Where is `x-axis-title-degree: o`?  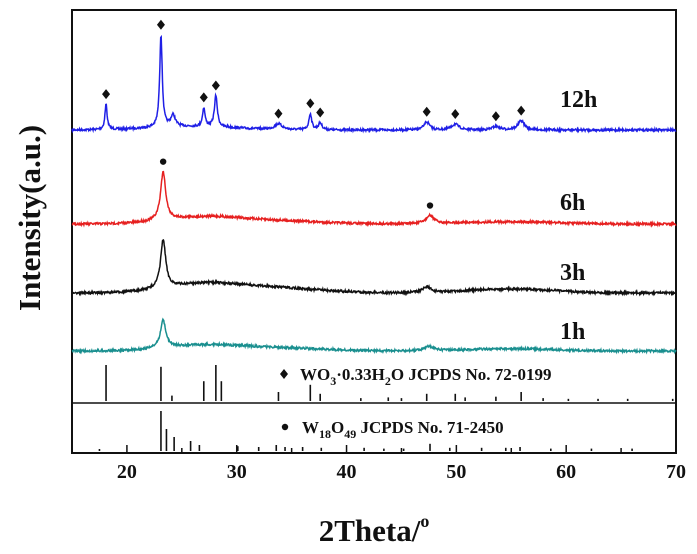 x-axis-title-degree: o is located at coordinates (424, 521).